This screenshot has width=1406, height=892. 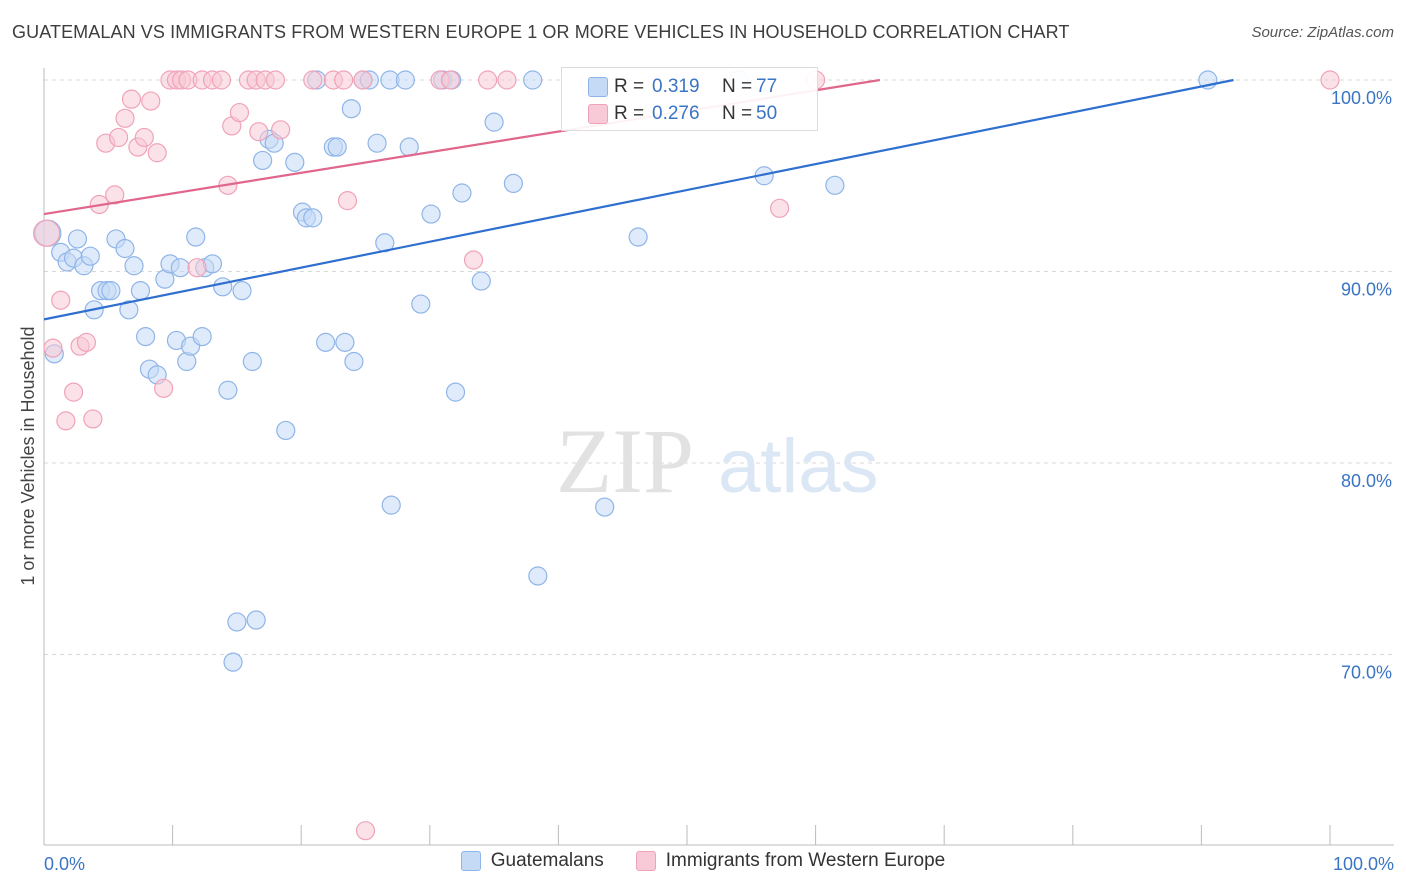 I want to click on legend-item-guatemalans: Guatemalans, so click(x=532, y=861).